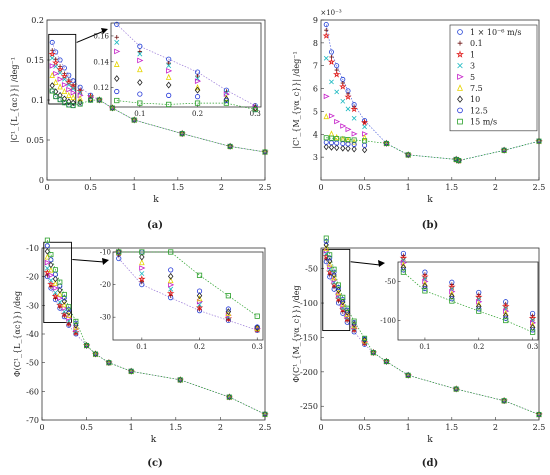 The width and height of the screenshot is (550, 475). What do you see at coordinates (139, 114) in the screenshot?
I see `inset-x-tick-label: 0.1` at bounding box center [139, 114].